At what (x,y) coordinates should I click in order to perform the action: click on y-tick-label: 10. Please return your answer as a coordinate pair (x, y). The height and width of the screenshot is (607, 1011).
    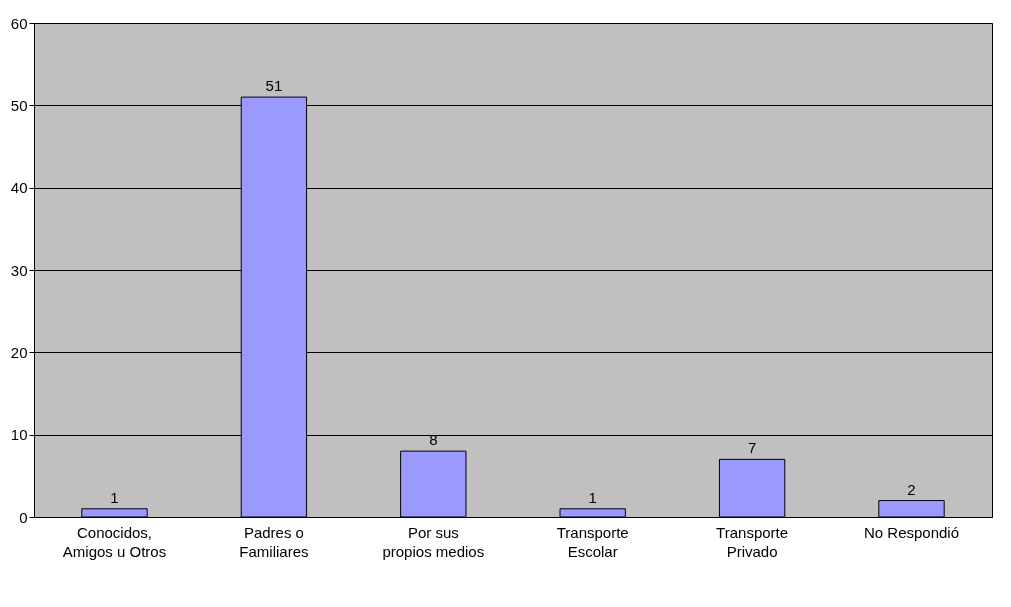
    Looking at the image, I should click on (19, 435).